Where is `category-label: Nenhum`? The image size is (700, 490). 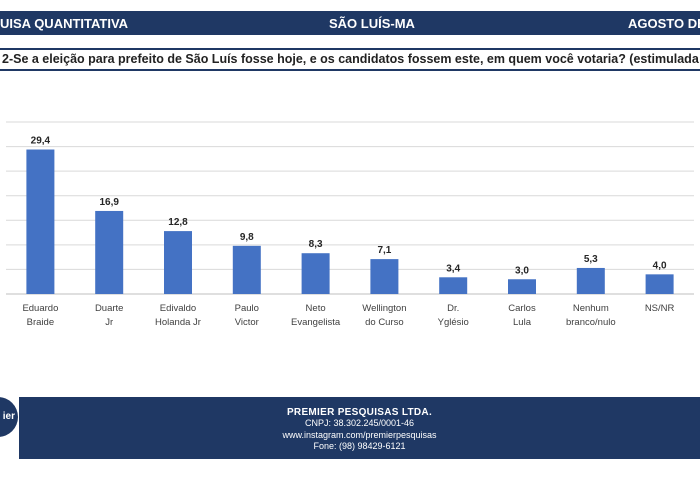
category-label: Nenhum is located at coordinates (591, 308).